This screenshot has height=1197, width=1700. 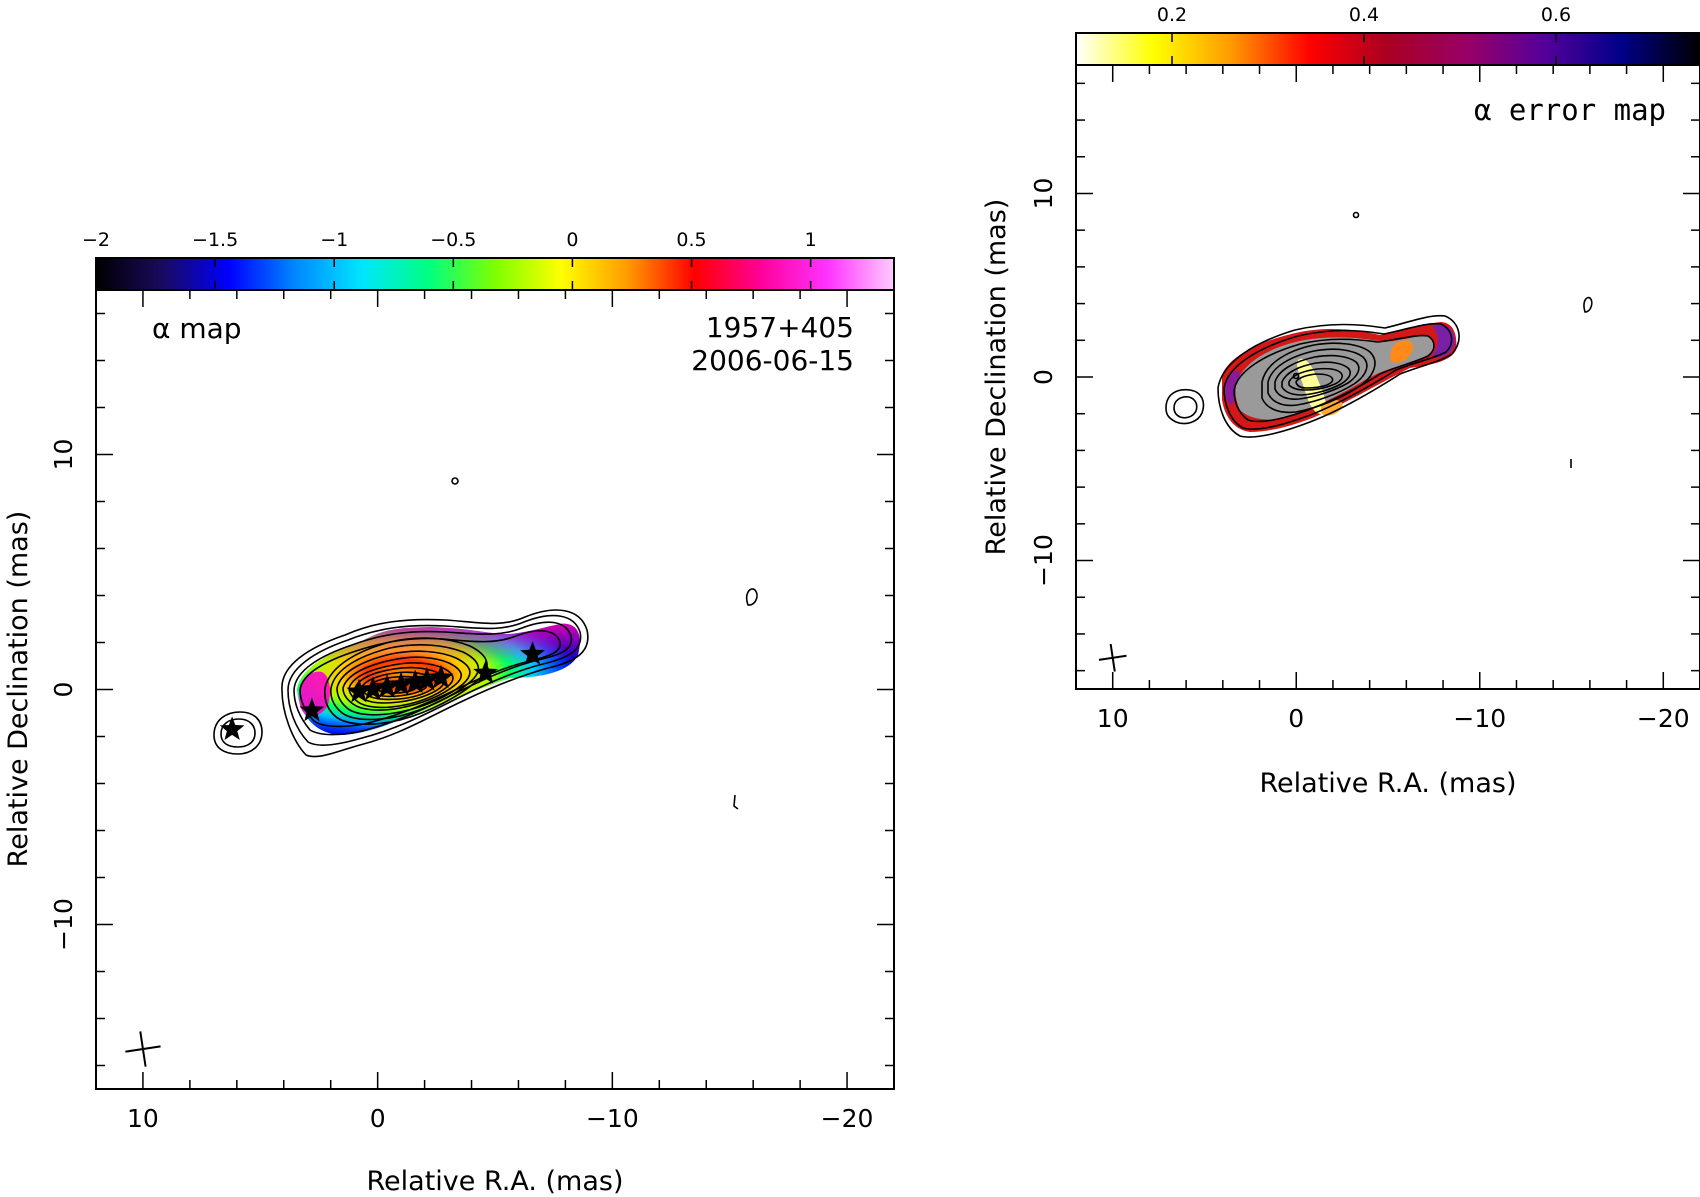 I want to click on alpha-colorbar-fill, so click(x=495, y=274).